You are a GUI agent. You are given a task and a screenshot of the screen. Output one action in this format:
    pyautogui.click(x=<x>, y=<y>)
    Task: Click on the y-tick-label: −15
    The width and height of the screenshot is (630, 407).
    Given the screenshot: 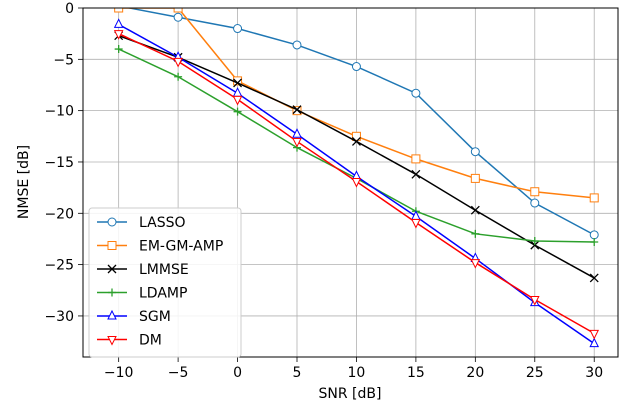 What is the action you would take?
    pyautogui.click(x=59, y=163)
    